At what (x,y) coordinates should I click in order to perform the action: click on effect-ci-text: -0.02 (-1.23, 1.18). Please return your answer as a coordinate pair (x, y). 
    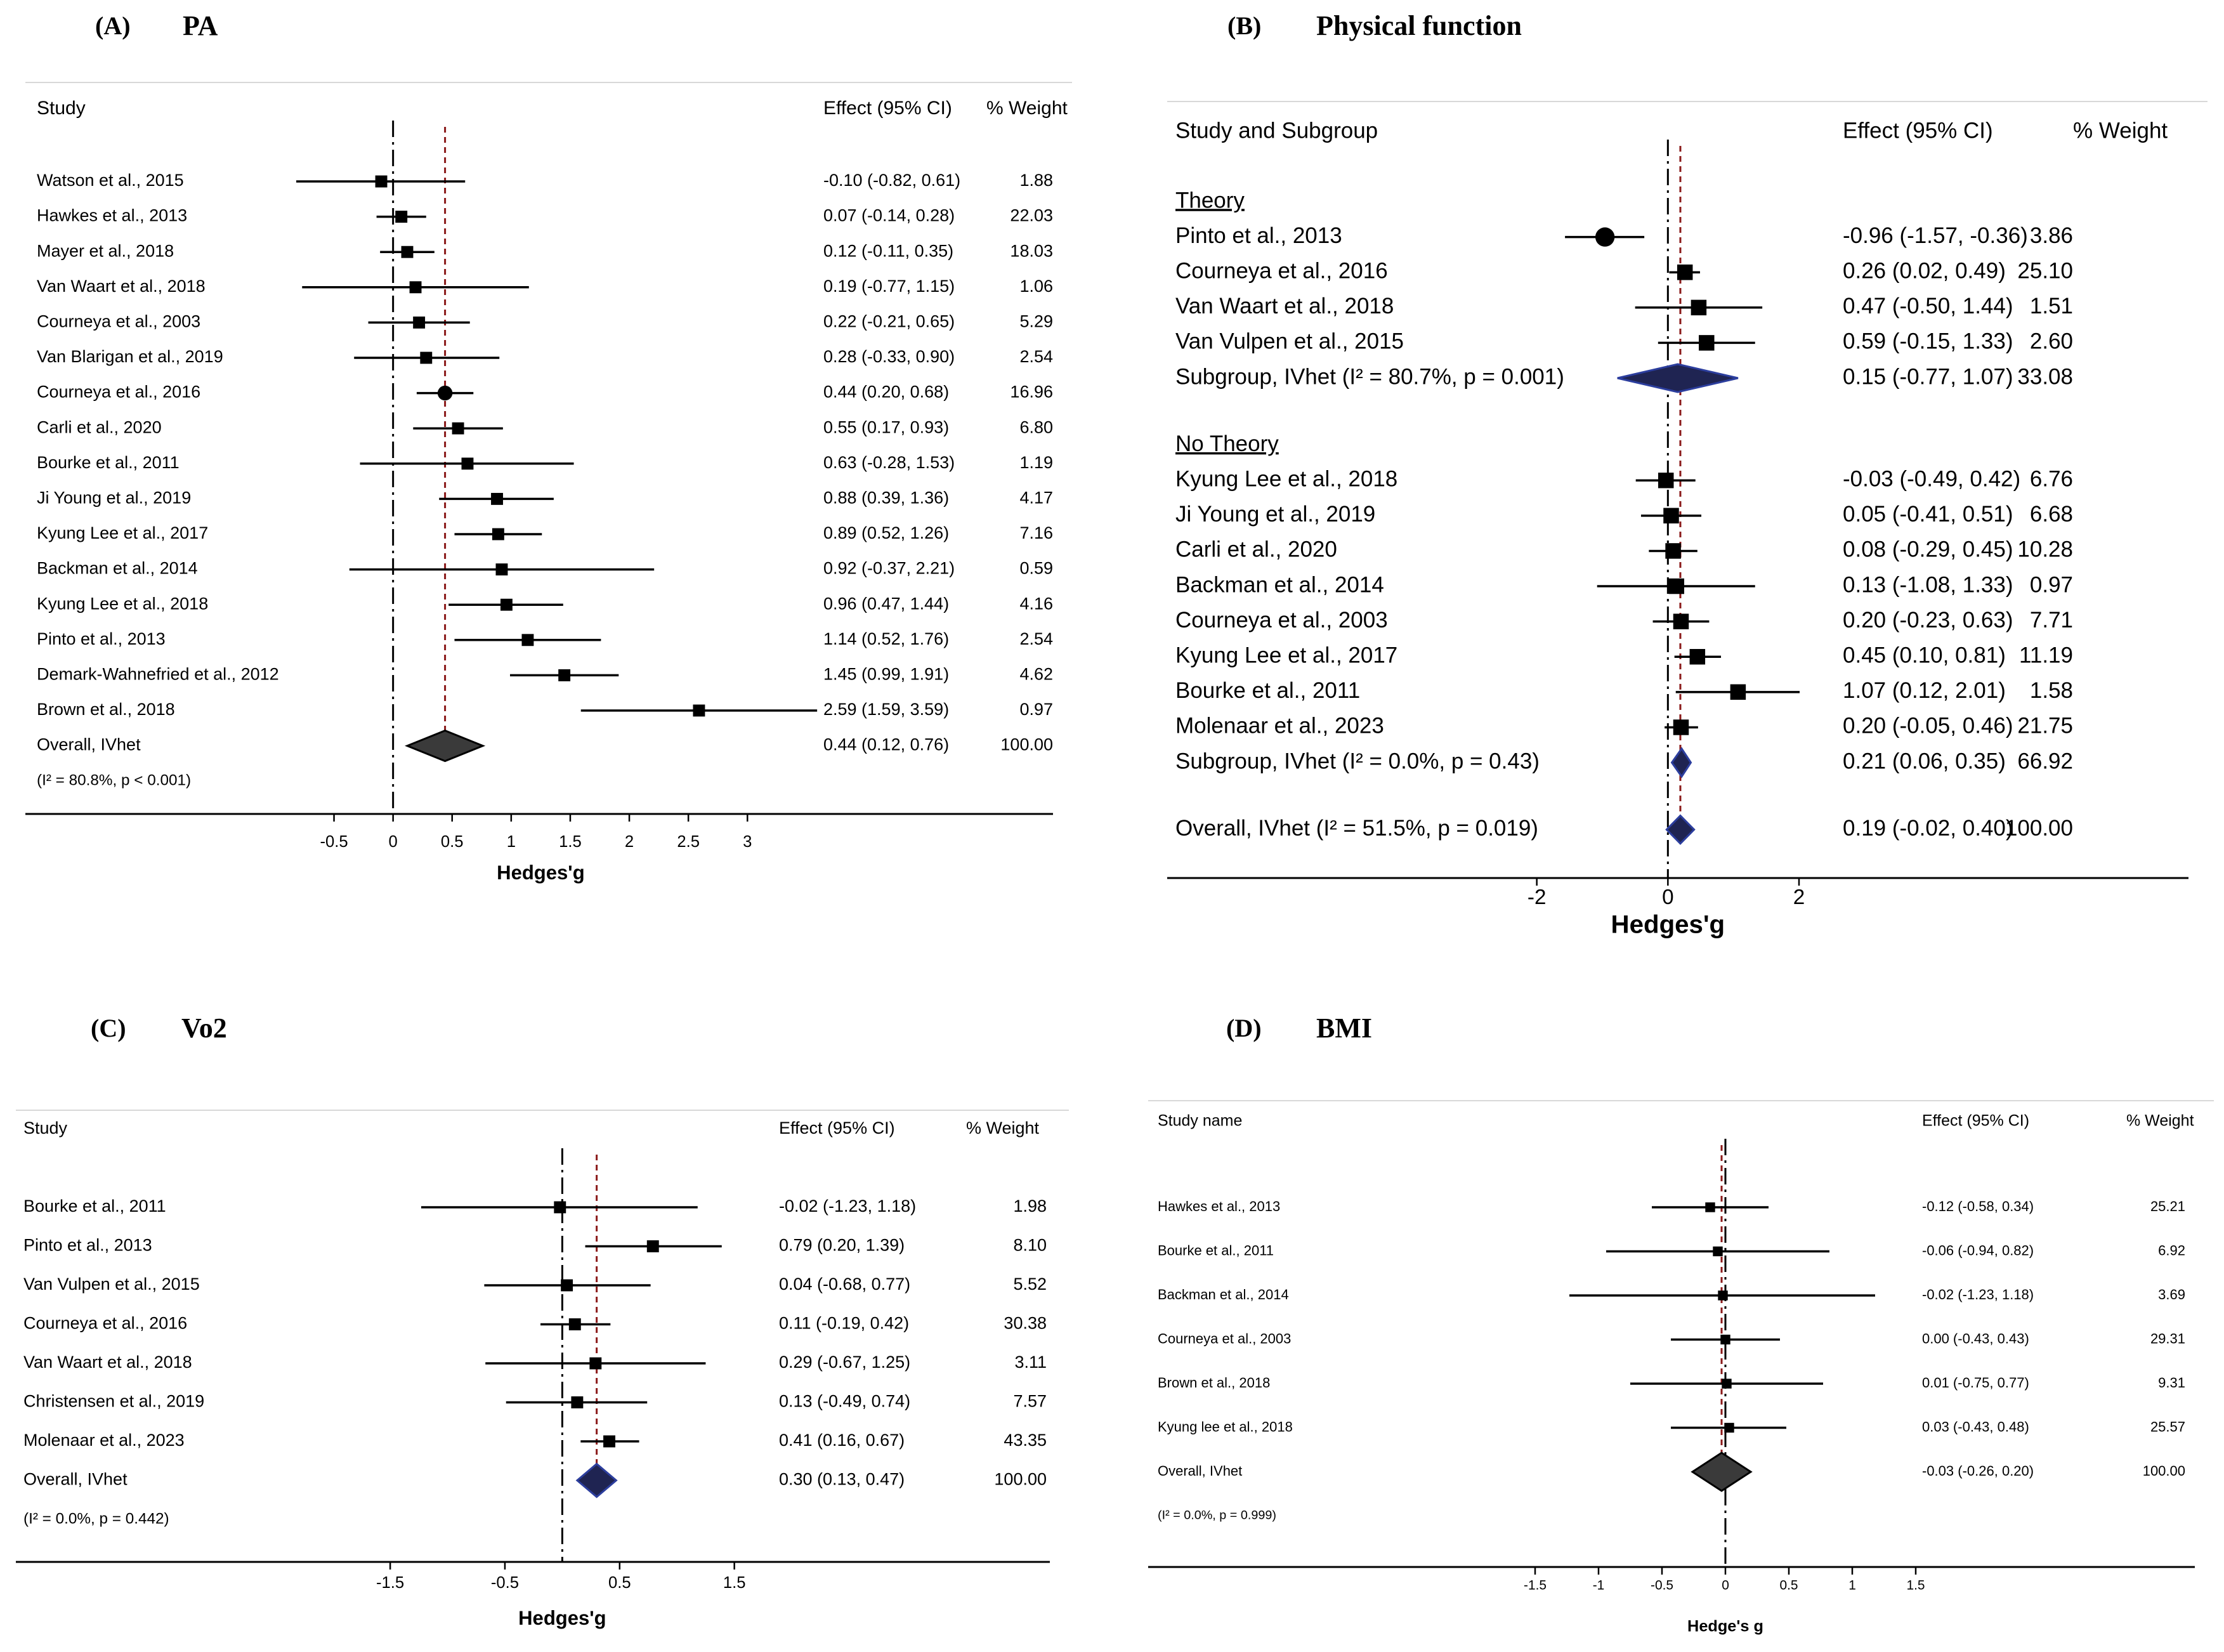
    Looking at the image, I should click on (848, 1206).